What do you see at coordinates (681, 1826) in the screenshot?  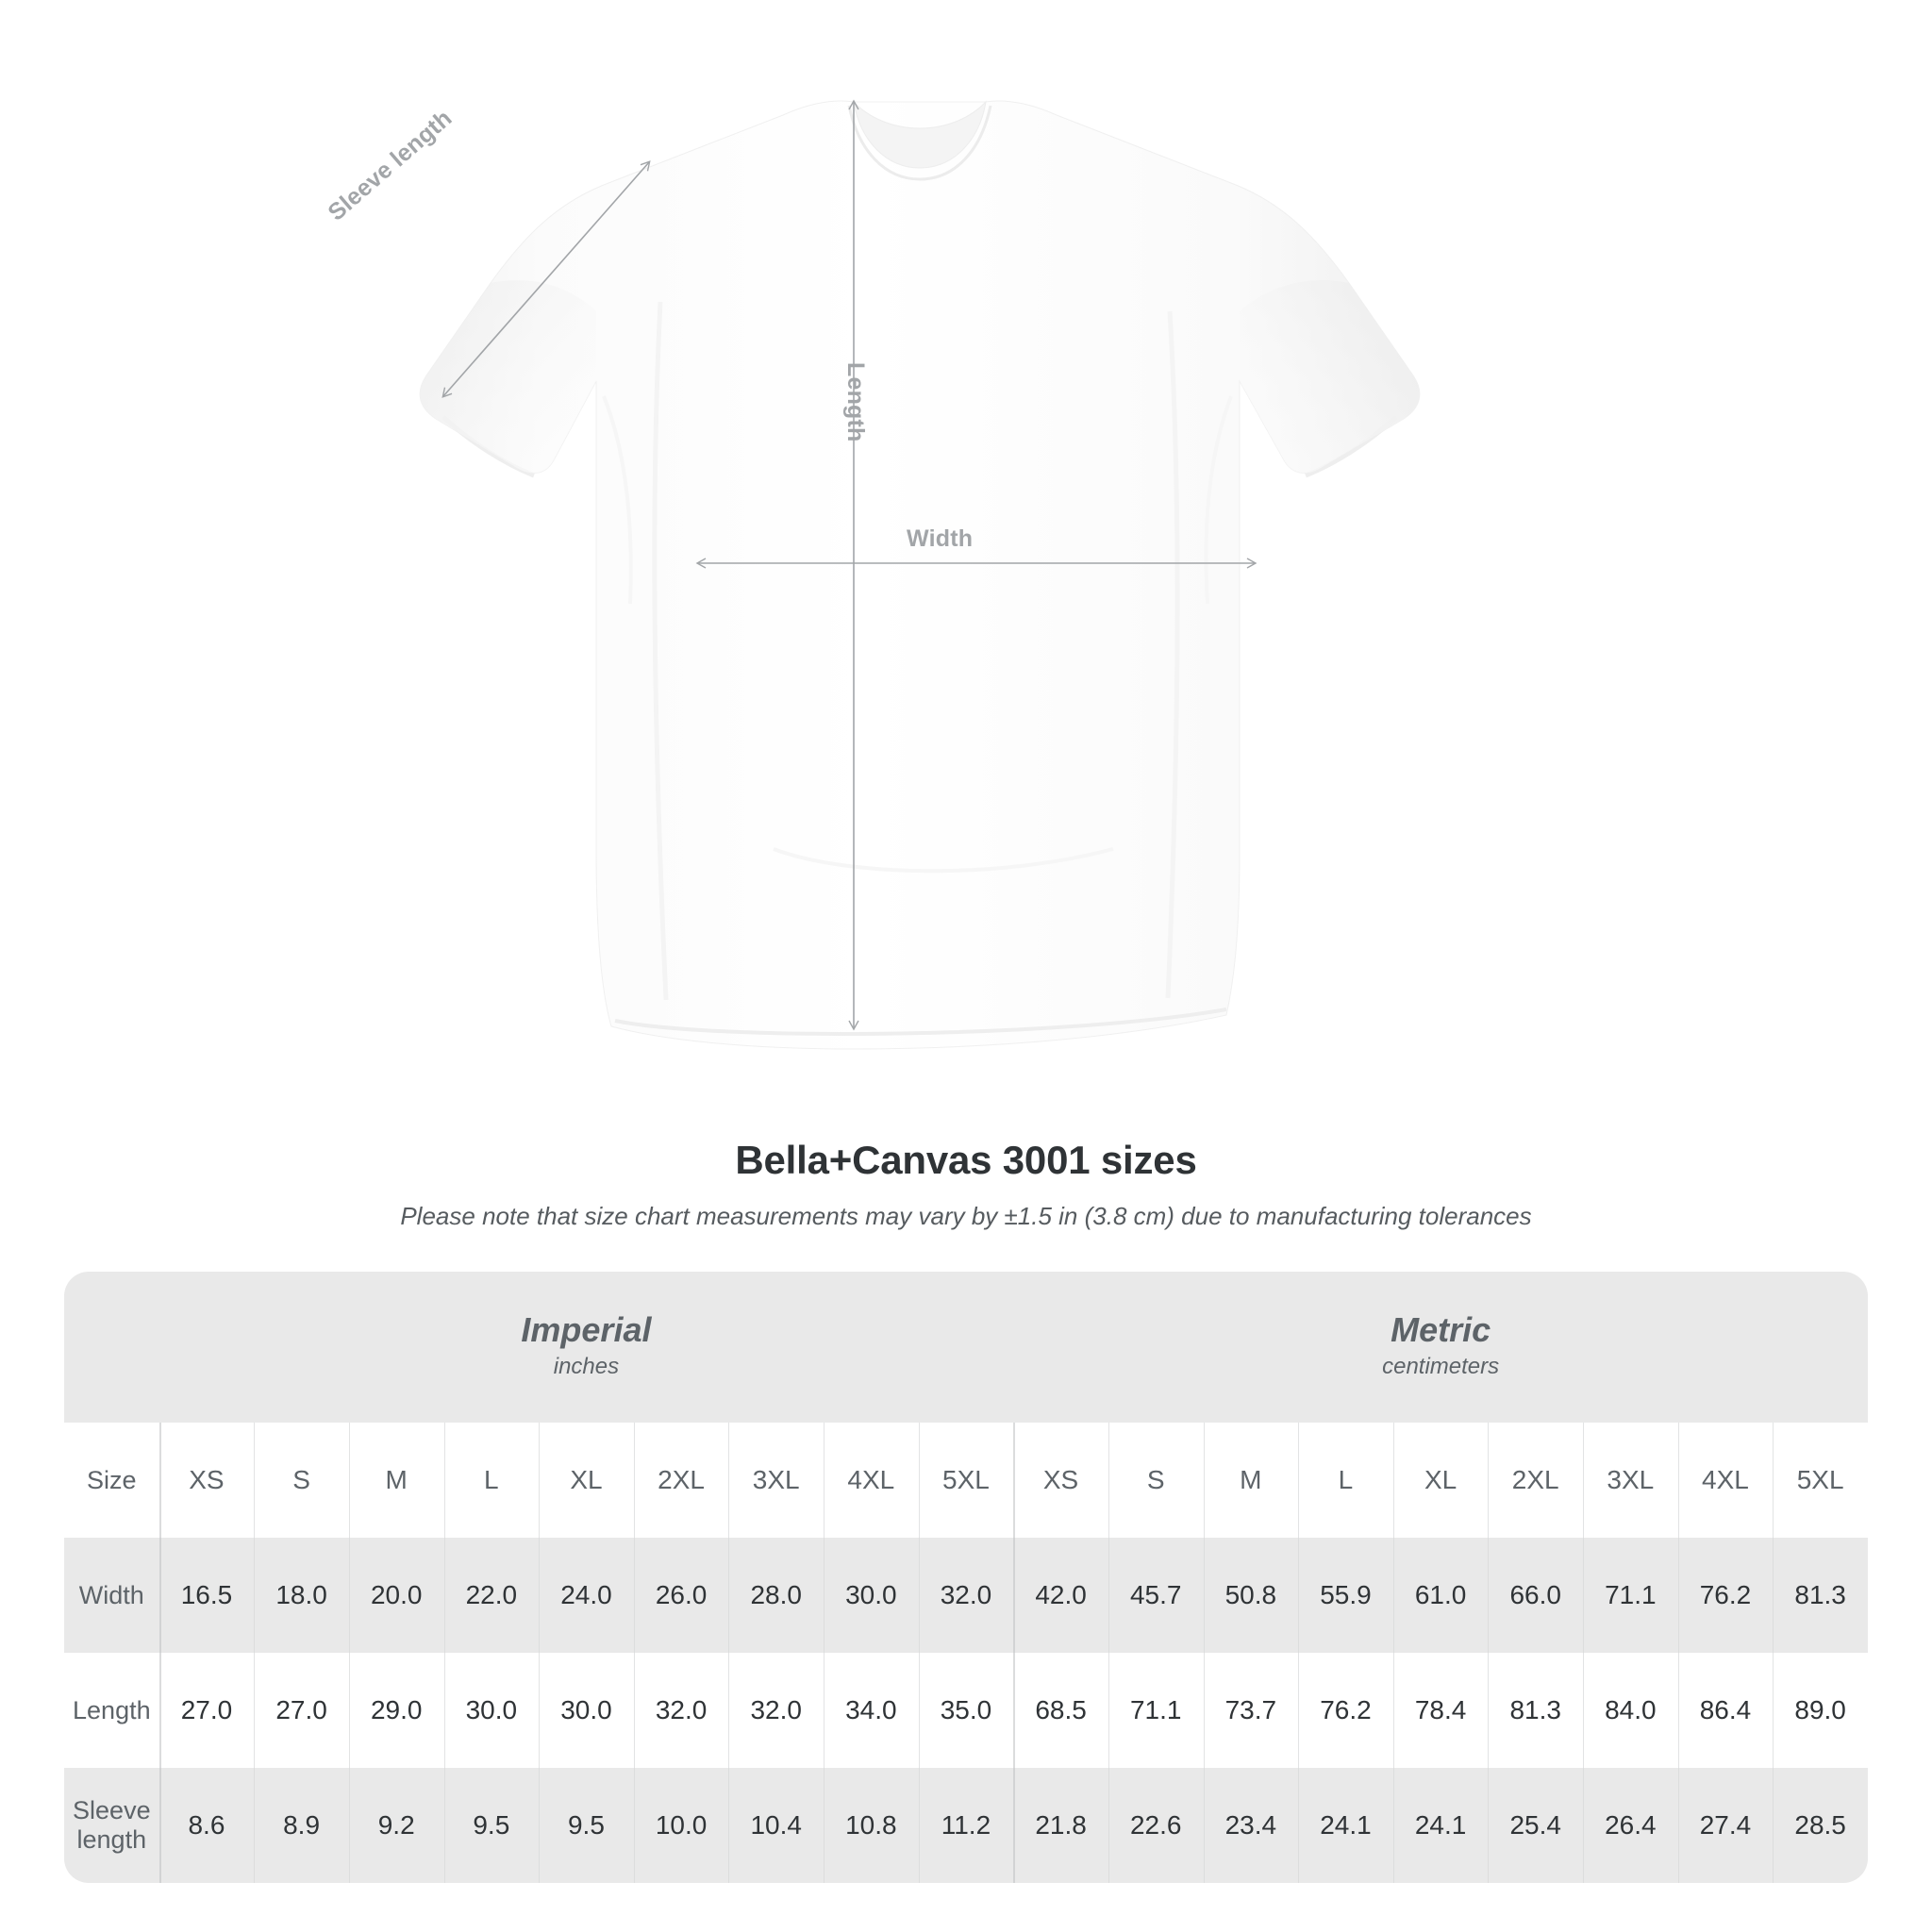 I see `cell-sleeve-length-imperial-2xl: 10.0` at bounding box center [681, 1826].